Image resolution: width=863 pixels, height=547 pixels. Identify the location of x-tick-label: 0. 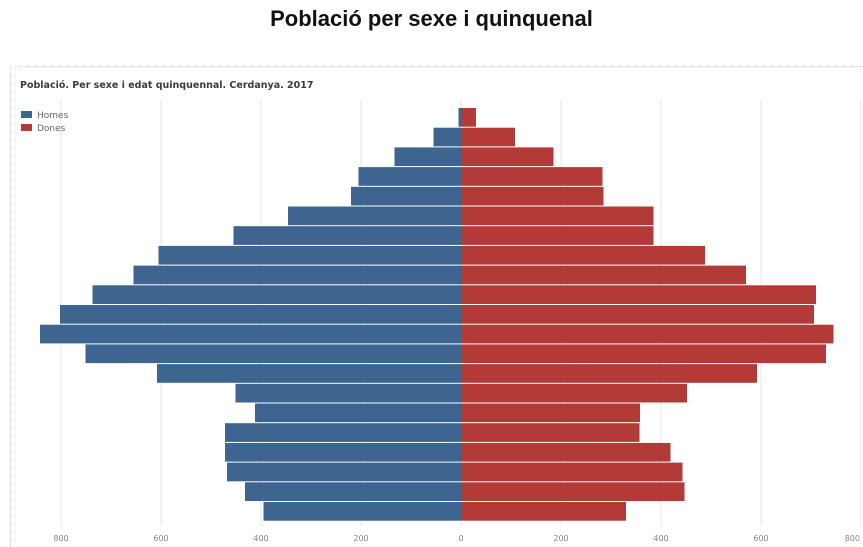
(460, 538).